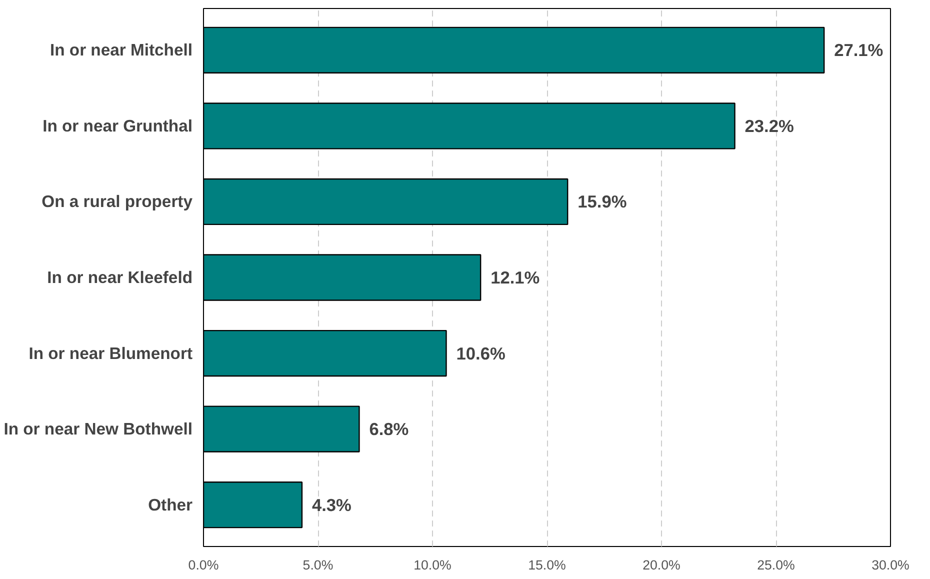  Describe the element at coordinates (118, 202) in the screenshot. I see `y-tick-label: On a rural property` at that location.